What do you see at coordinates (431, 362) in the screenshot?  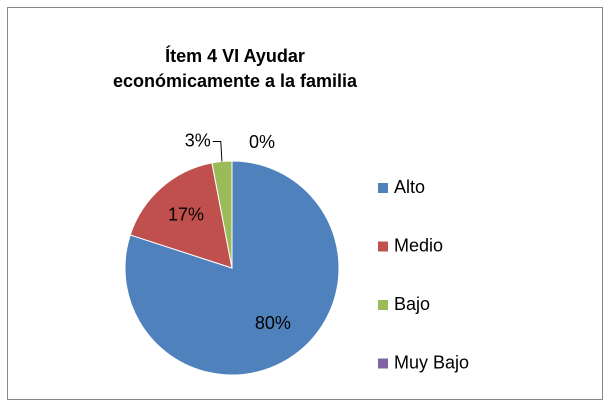 I see `legend-label: Muy Bajo` at bounding box center [431, 362].